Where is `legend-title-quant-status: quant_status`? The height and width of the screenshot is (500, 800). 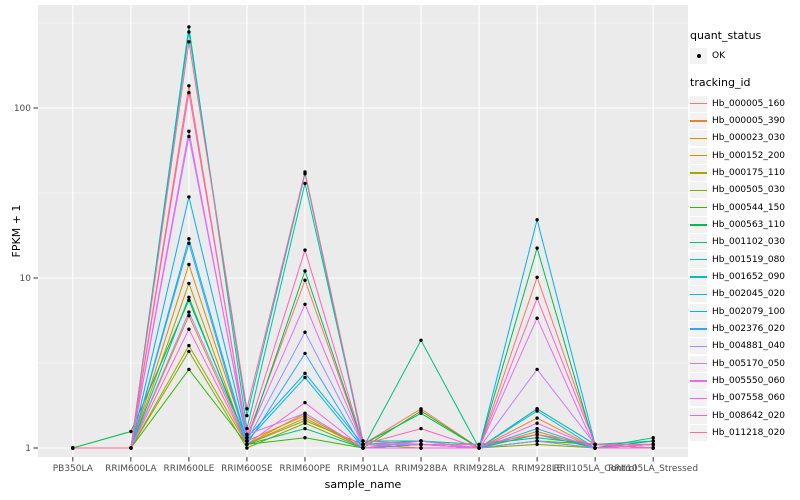 legend-title-quant-status: quant_status is located at coordinates (726, 35).